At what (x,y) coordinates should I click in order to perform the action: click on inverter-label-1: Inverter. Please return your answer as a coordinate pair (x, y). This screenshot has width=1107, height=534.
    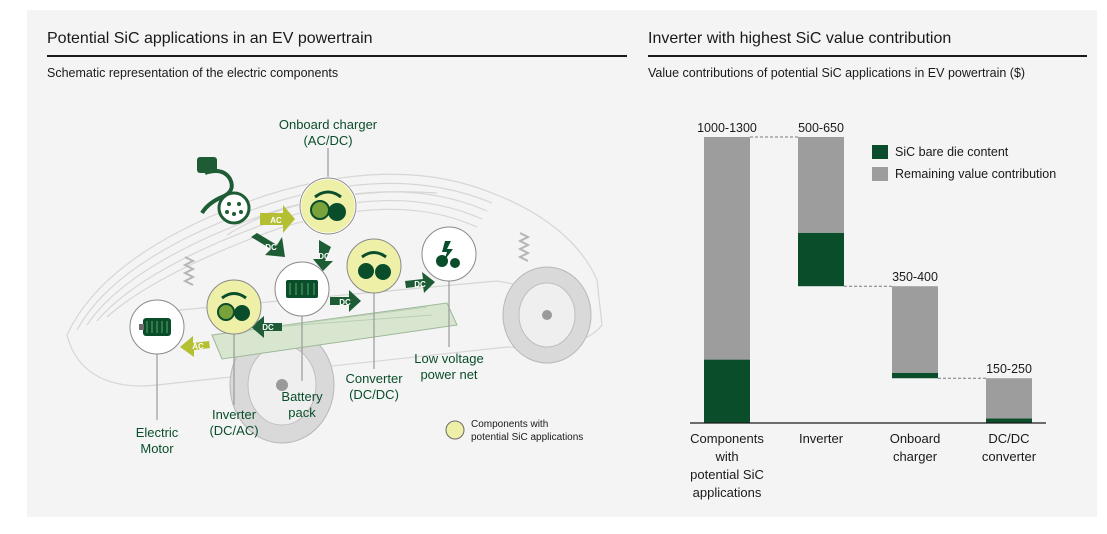
    Looking at the image, I should click on (234, 414).